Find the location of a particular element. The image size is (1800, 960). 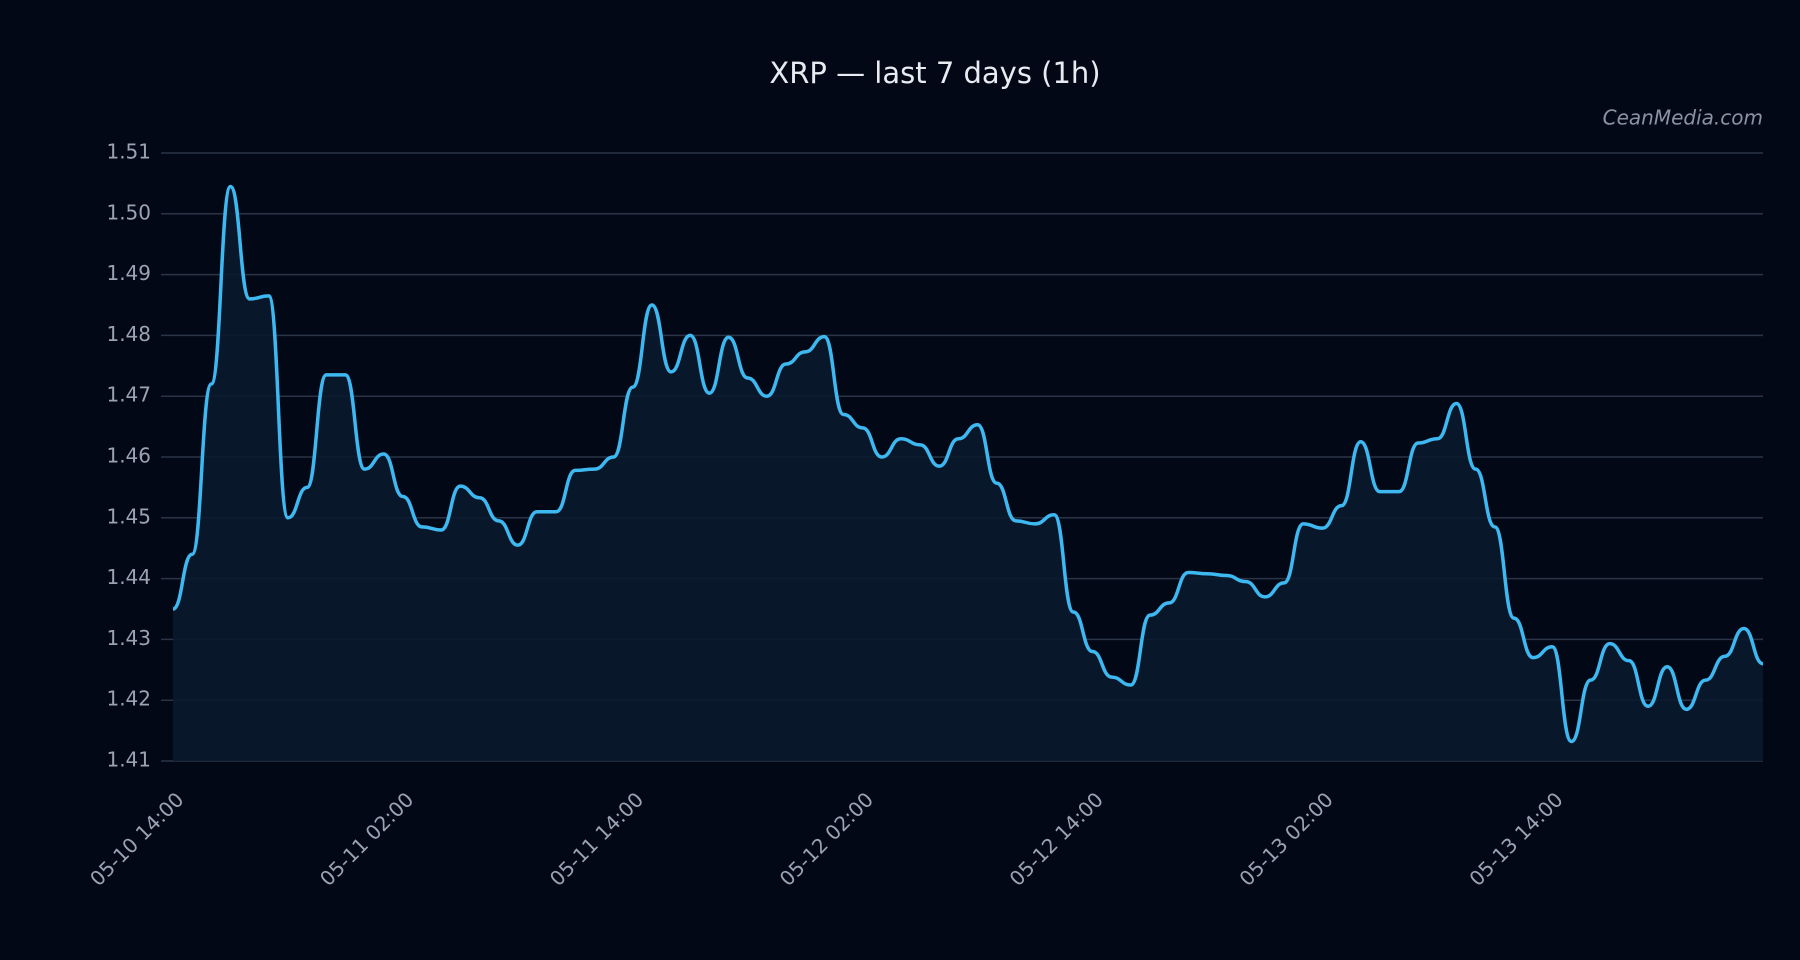

y-tick-label: 1.45 is located at coordinates (128, 516).